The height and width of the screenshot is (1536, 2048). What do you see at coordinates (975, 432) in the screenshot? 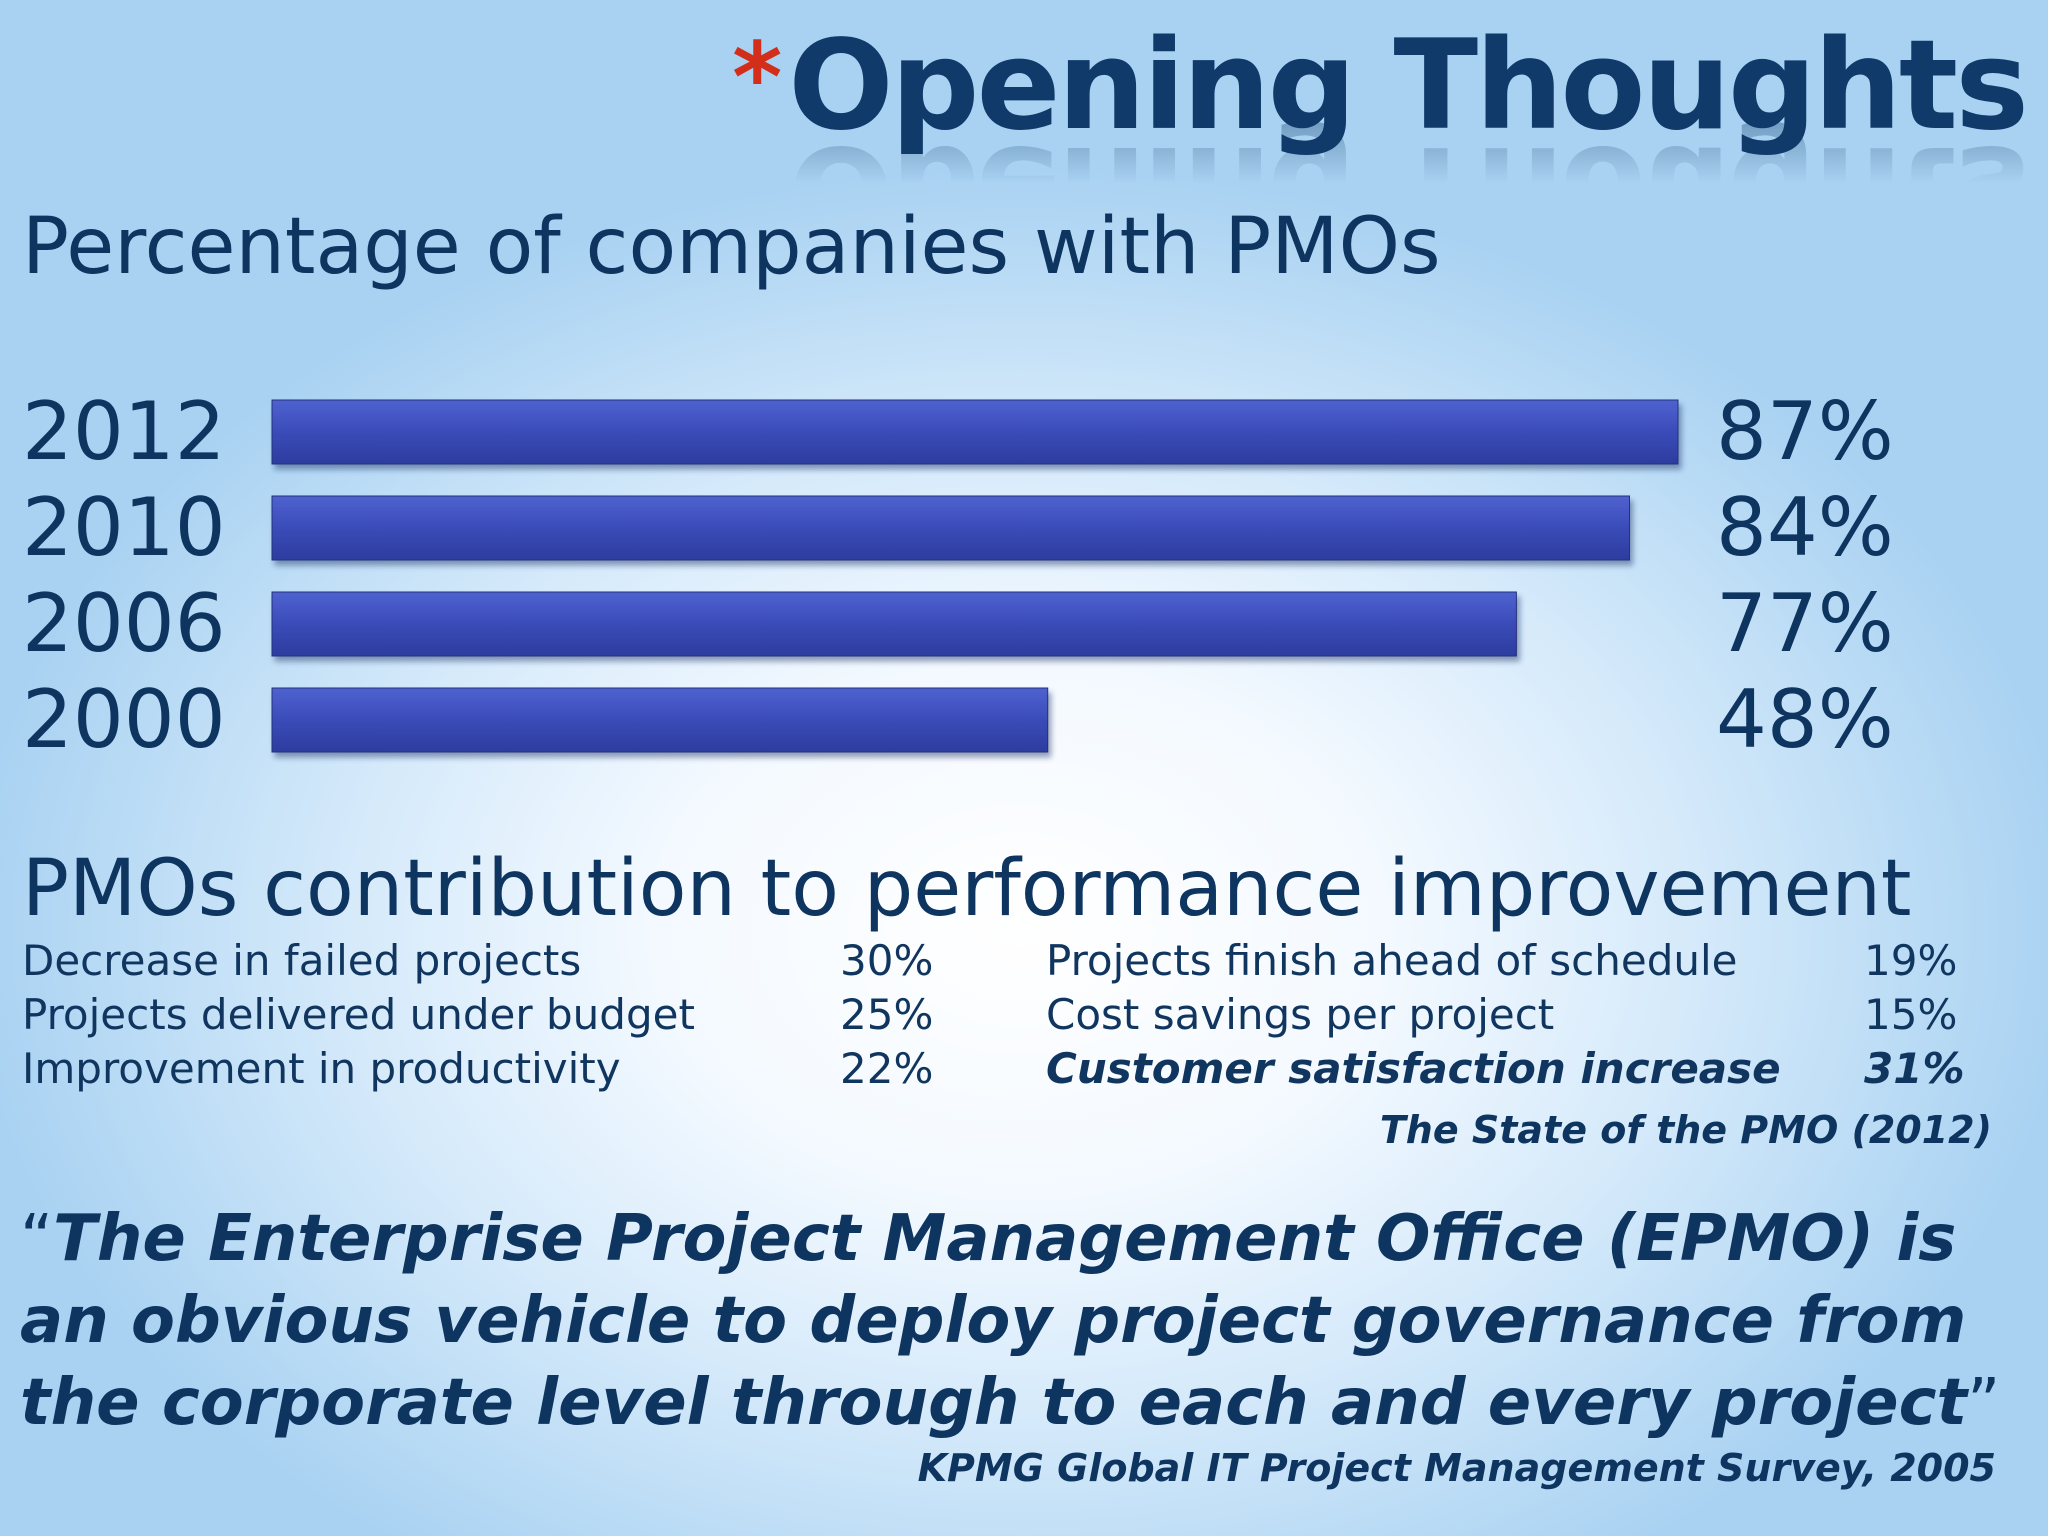
I see `bar-2012` at bounding box center [975, 432].